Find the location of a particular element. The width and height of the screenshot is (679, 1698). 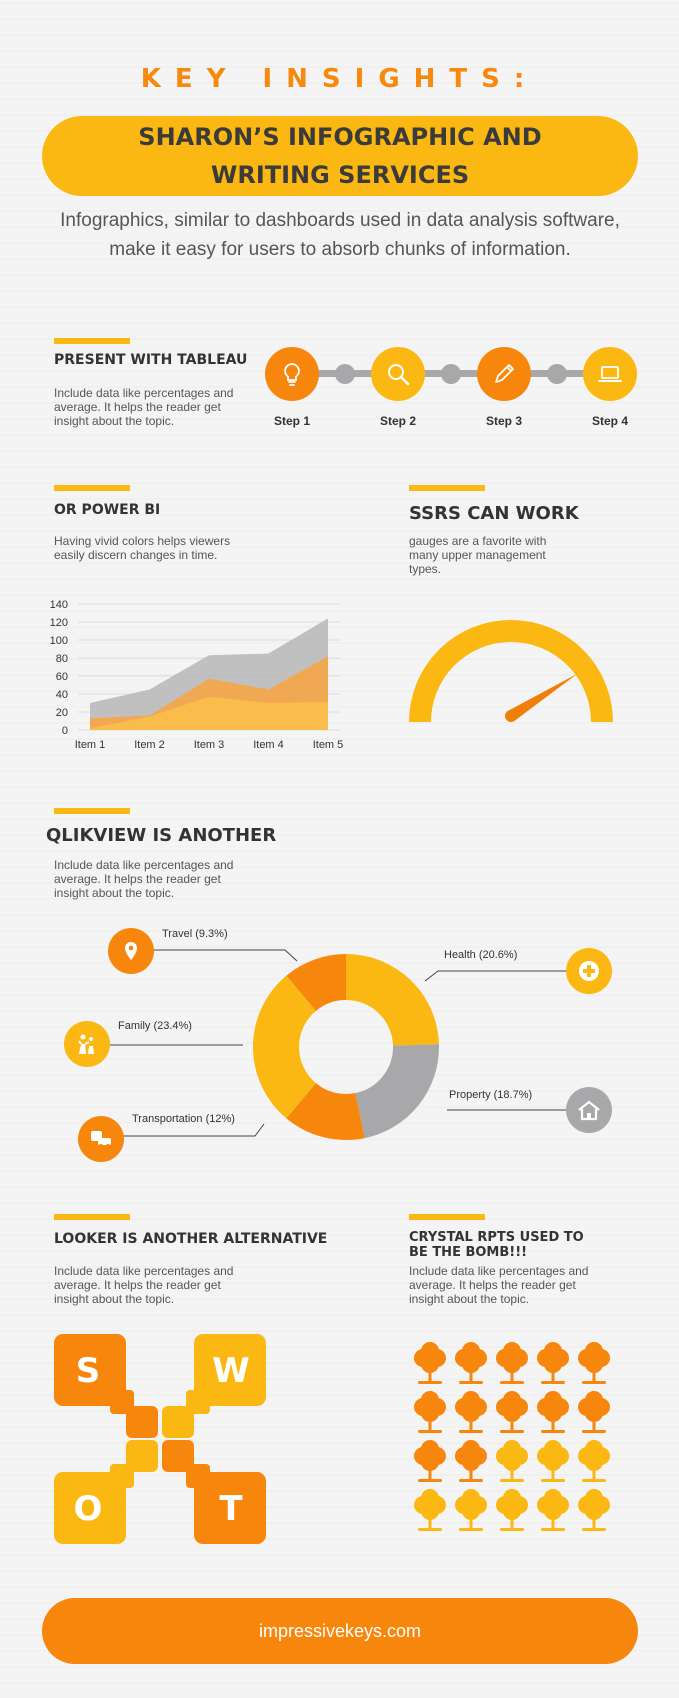

house-icon is located at coordinates (589, 1110).